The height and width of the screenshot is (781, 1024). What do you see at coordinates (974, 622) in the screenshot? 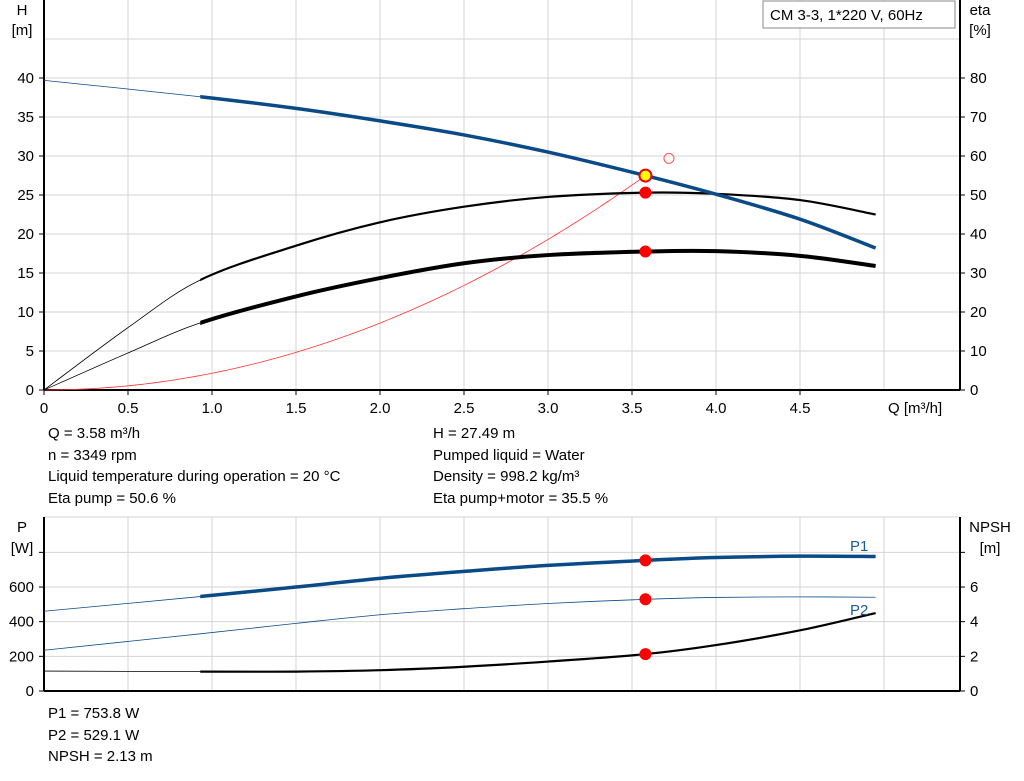
I see `y2-tick-label: 4` at bounding box center [974, 622].